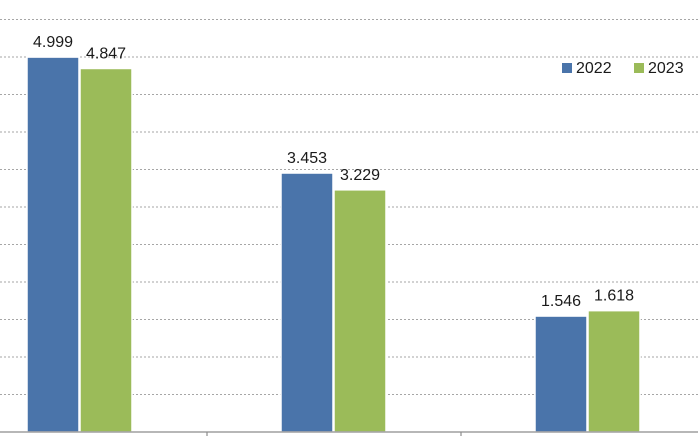 The width and height of the screenshot is (698, 436). What do you see at coordinates (53, 42) in the screenshot?
I see `data-label-2022-1: 4.999` at bounding box center [53, 42].